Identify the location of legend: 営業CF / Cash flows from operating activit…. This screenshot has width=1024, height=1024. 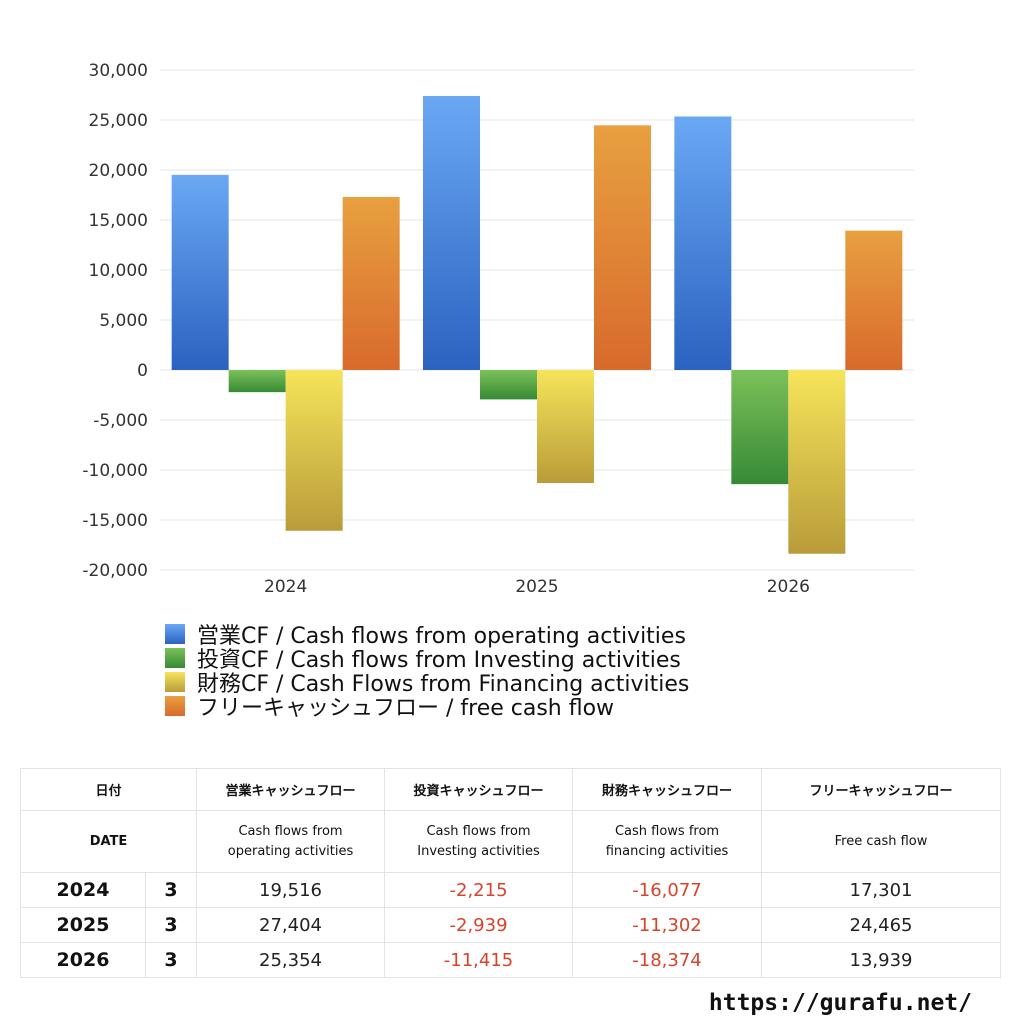
(427, 671).